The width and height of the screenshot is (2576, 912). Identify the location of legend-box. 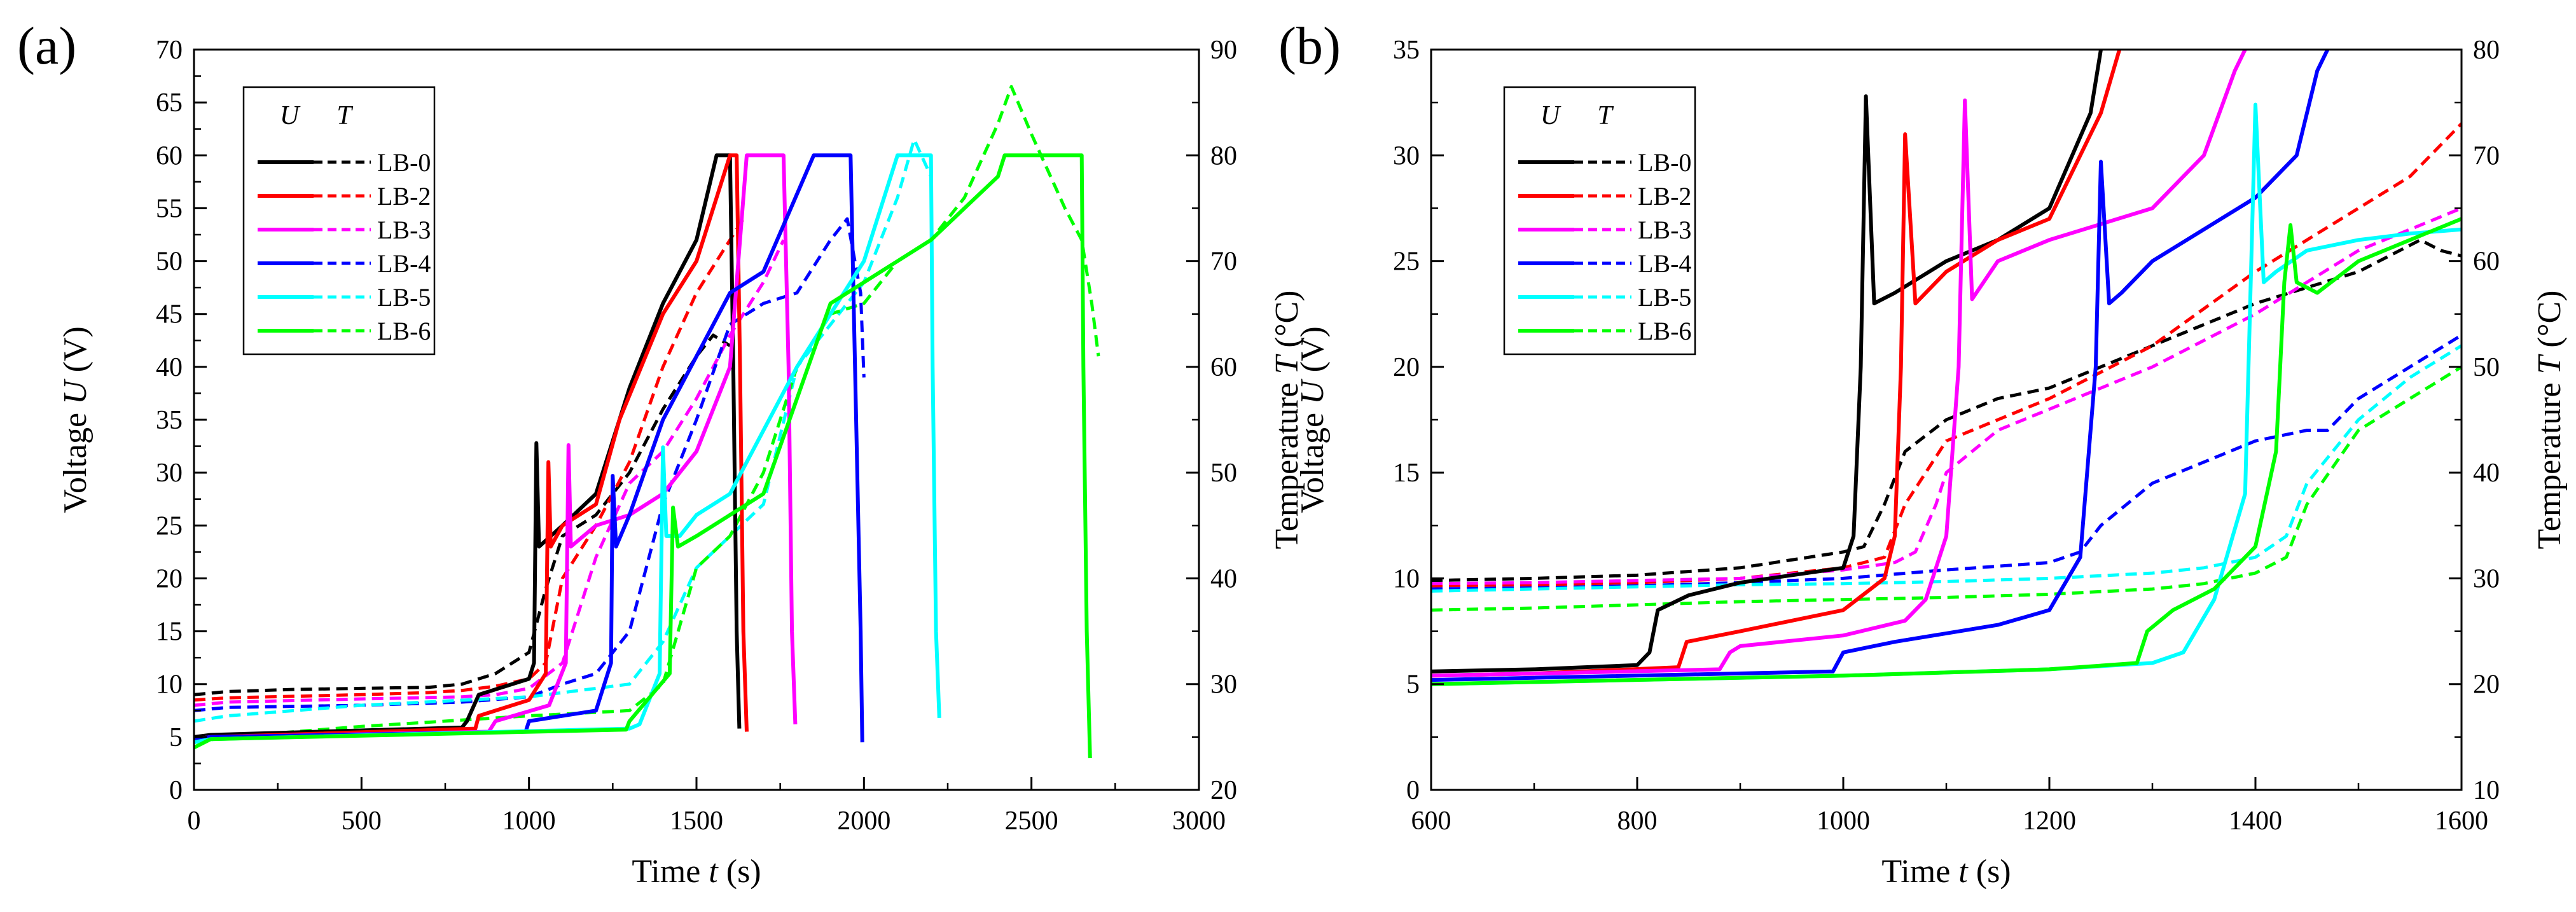
(339, 221).